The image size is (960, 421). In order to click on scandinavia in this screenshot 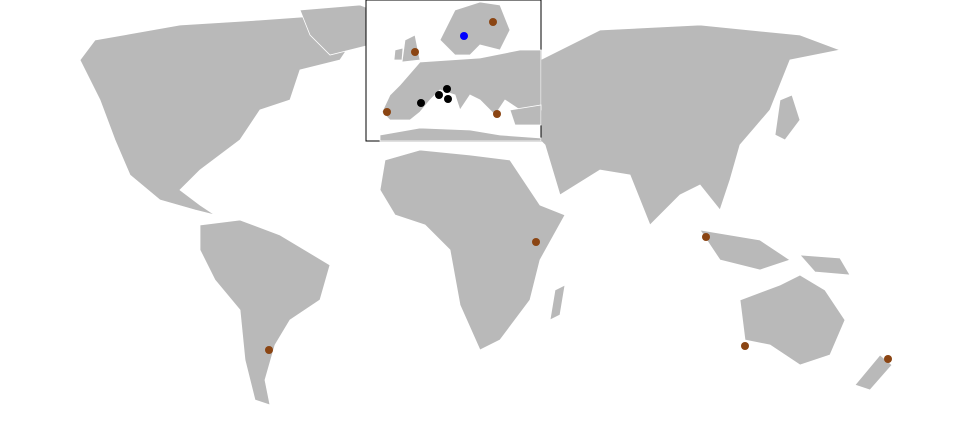, I will do `click(475, 28)`.